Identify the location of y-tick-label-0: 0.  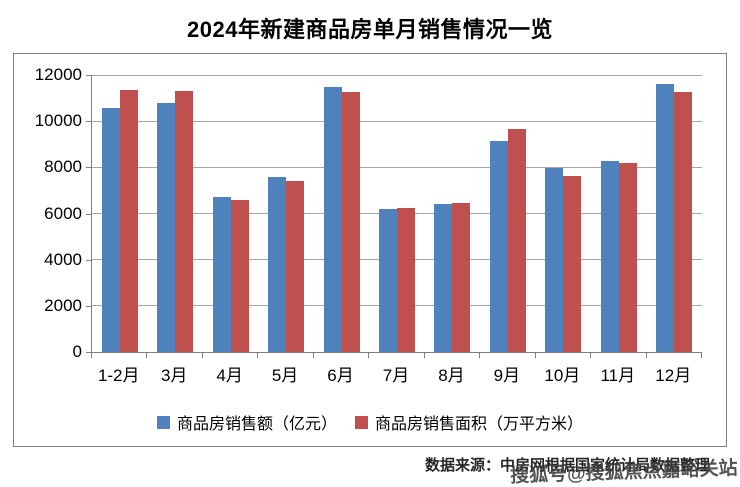
(77, 351).